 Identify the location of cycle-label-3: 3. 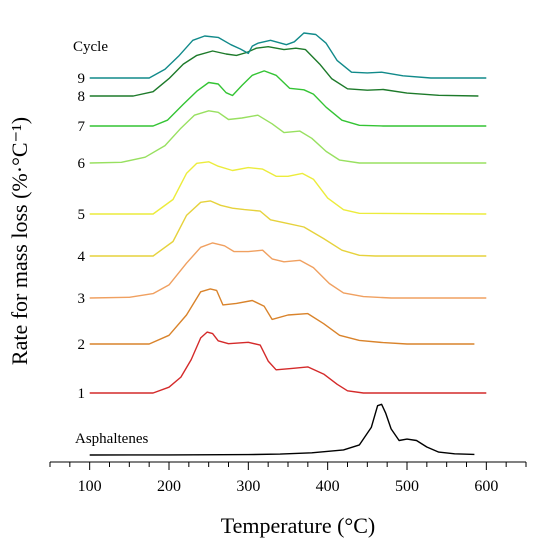
(82, 299).